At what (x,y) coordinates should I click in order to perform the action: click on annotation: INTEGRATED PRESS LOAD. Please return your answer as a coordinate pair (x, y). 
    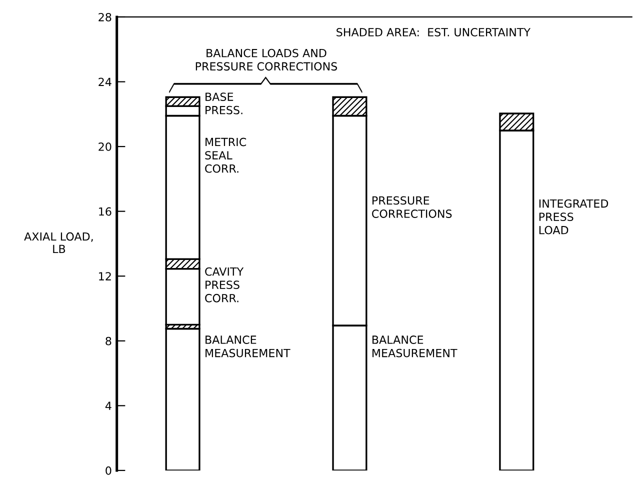
    Looking at the image, I should click on (573, 216).